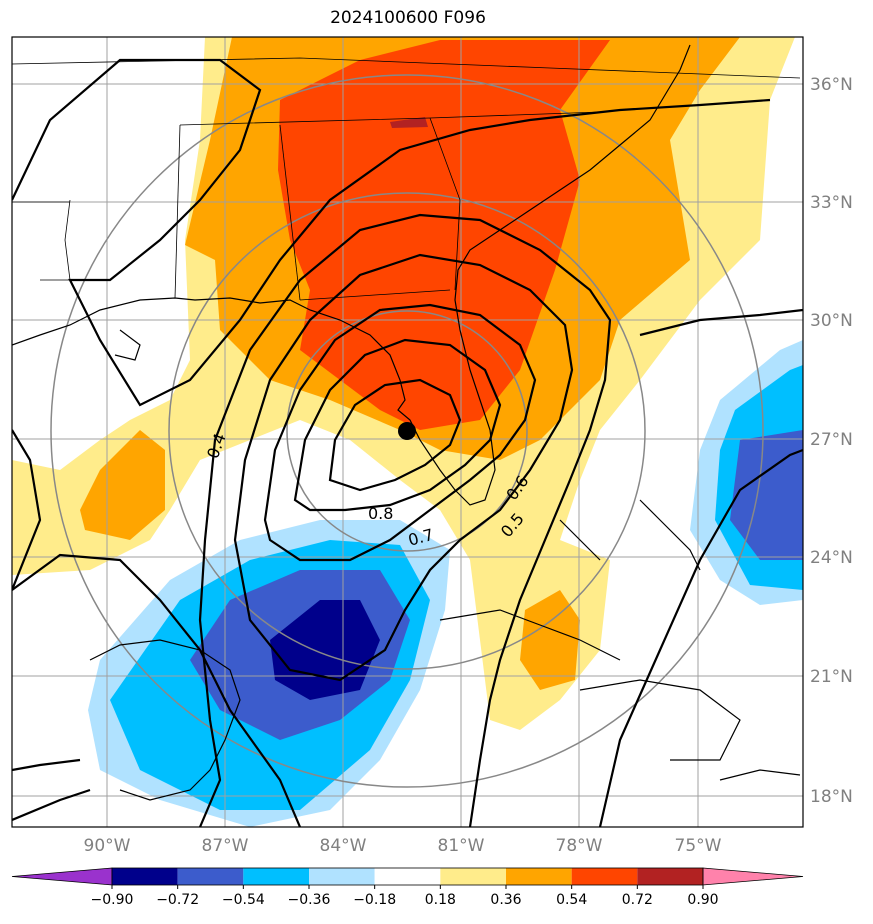 The height and width of the screenshot is (924, 873). What do you see at coordinates (698, 846) in the screenshot?
I see `lon-label-75: 75°W` at bounding box center [698, 846].